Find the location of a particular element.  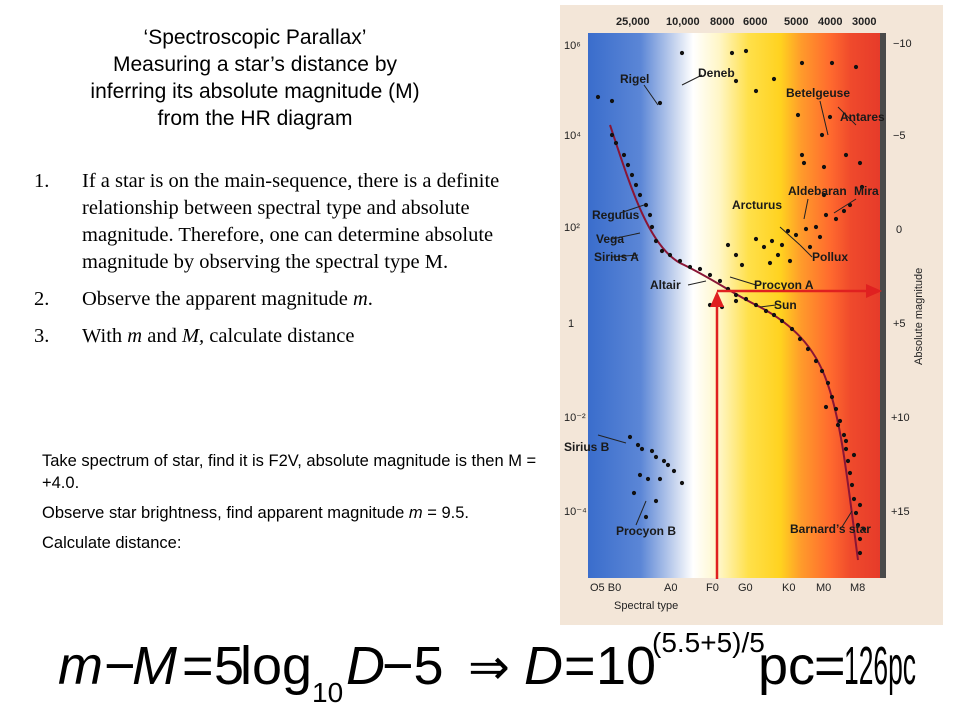

star-label-mira: Mira is located at coordinates (866, 191).